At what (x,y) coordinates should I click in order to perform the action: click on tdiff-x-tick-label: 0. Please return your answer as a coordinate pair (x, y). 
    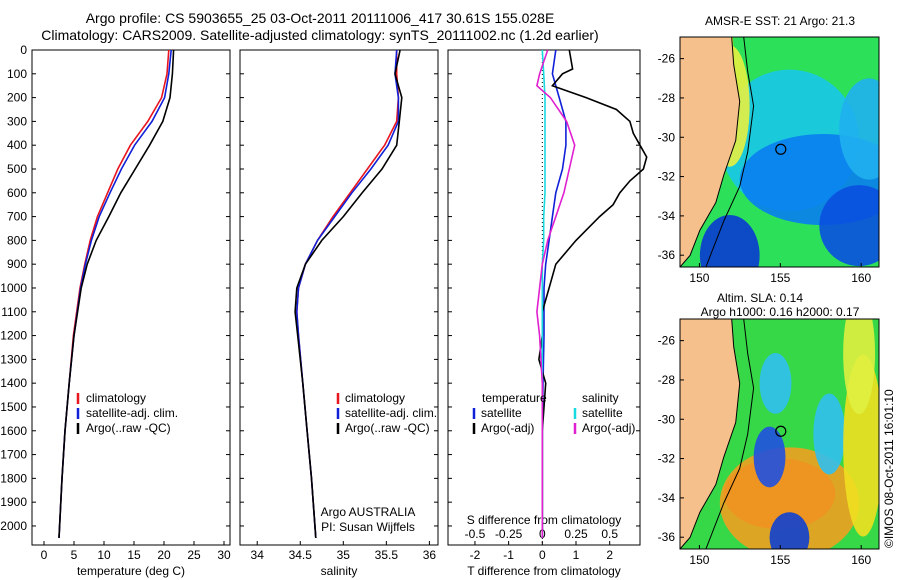
    Looking at the image, I should click on (542, 555).